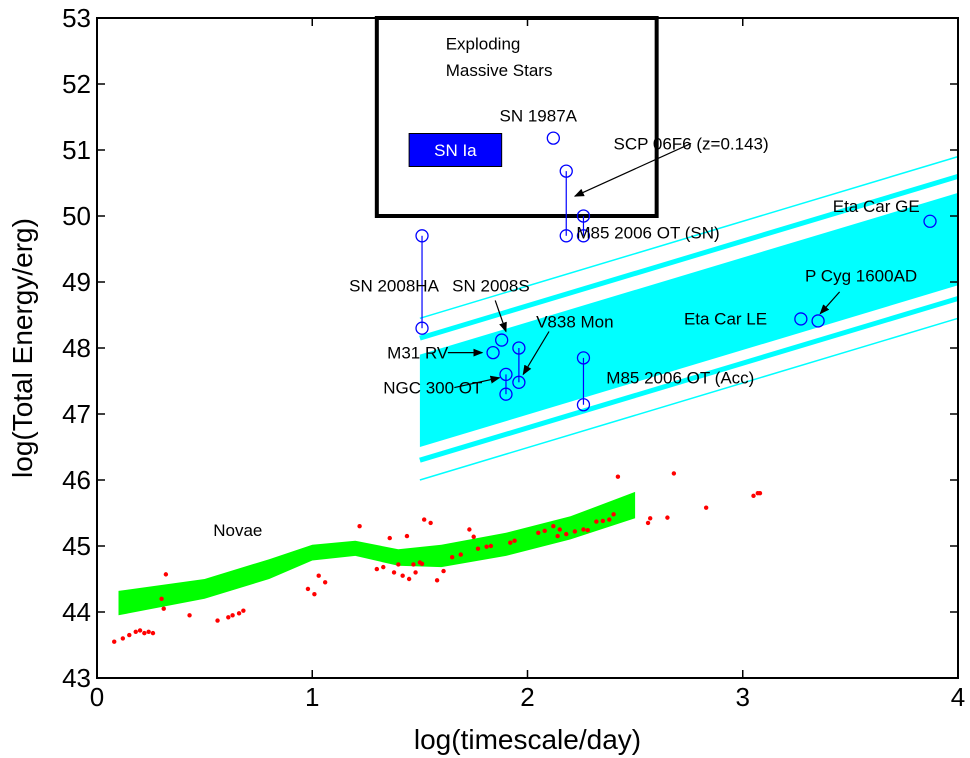  Describe the element at coordinates (237, 530) in the screenshot. I see `novae-label: Novae` at that location.